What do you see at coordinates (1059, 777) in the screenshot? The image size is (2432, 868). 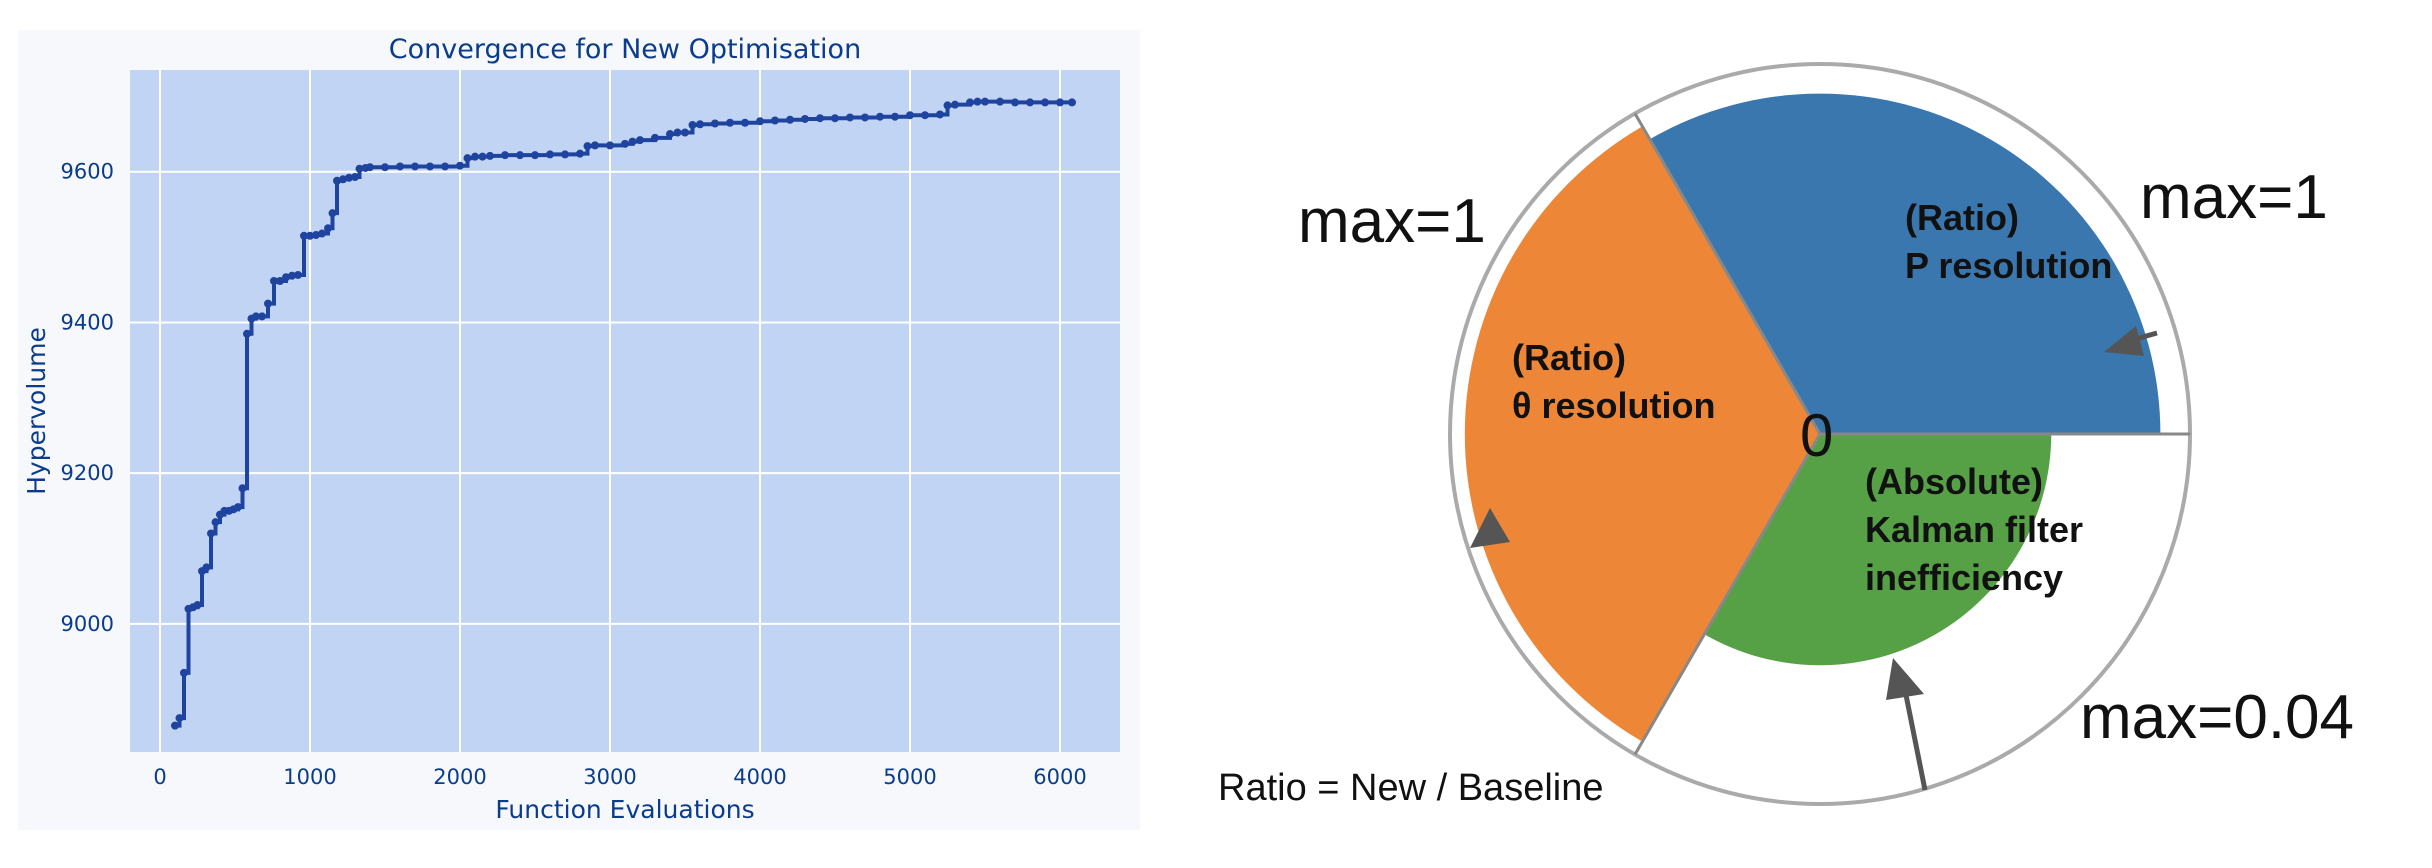 I see `x-tick-label: 6000` at bounding box center [1059, 777].